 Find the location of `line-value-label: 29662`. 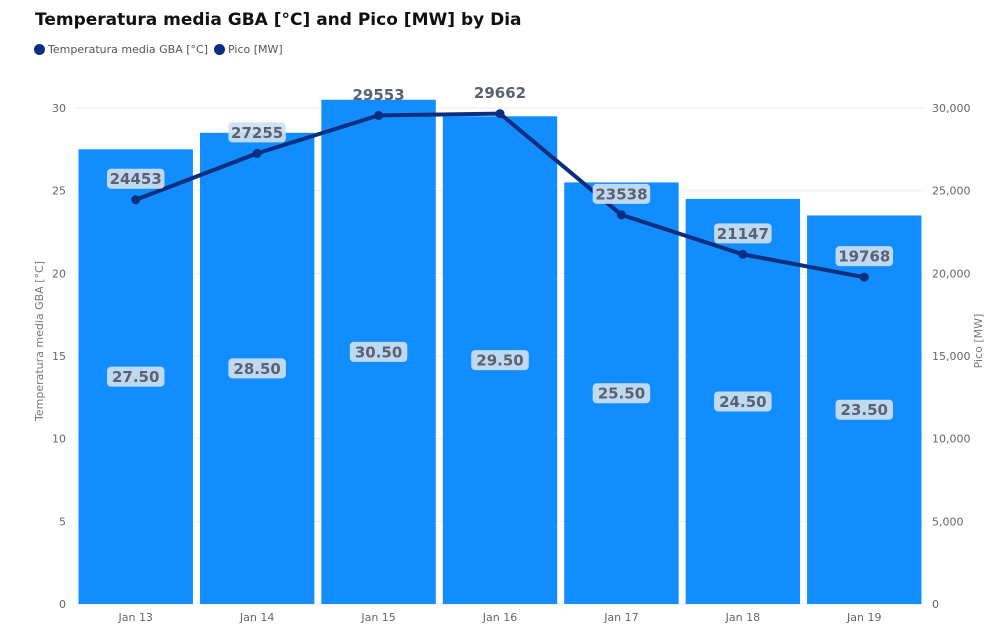

line-value-label: 29662 is located at coordinates (500, 93).